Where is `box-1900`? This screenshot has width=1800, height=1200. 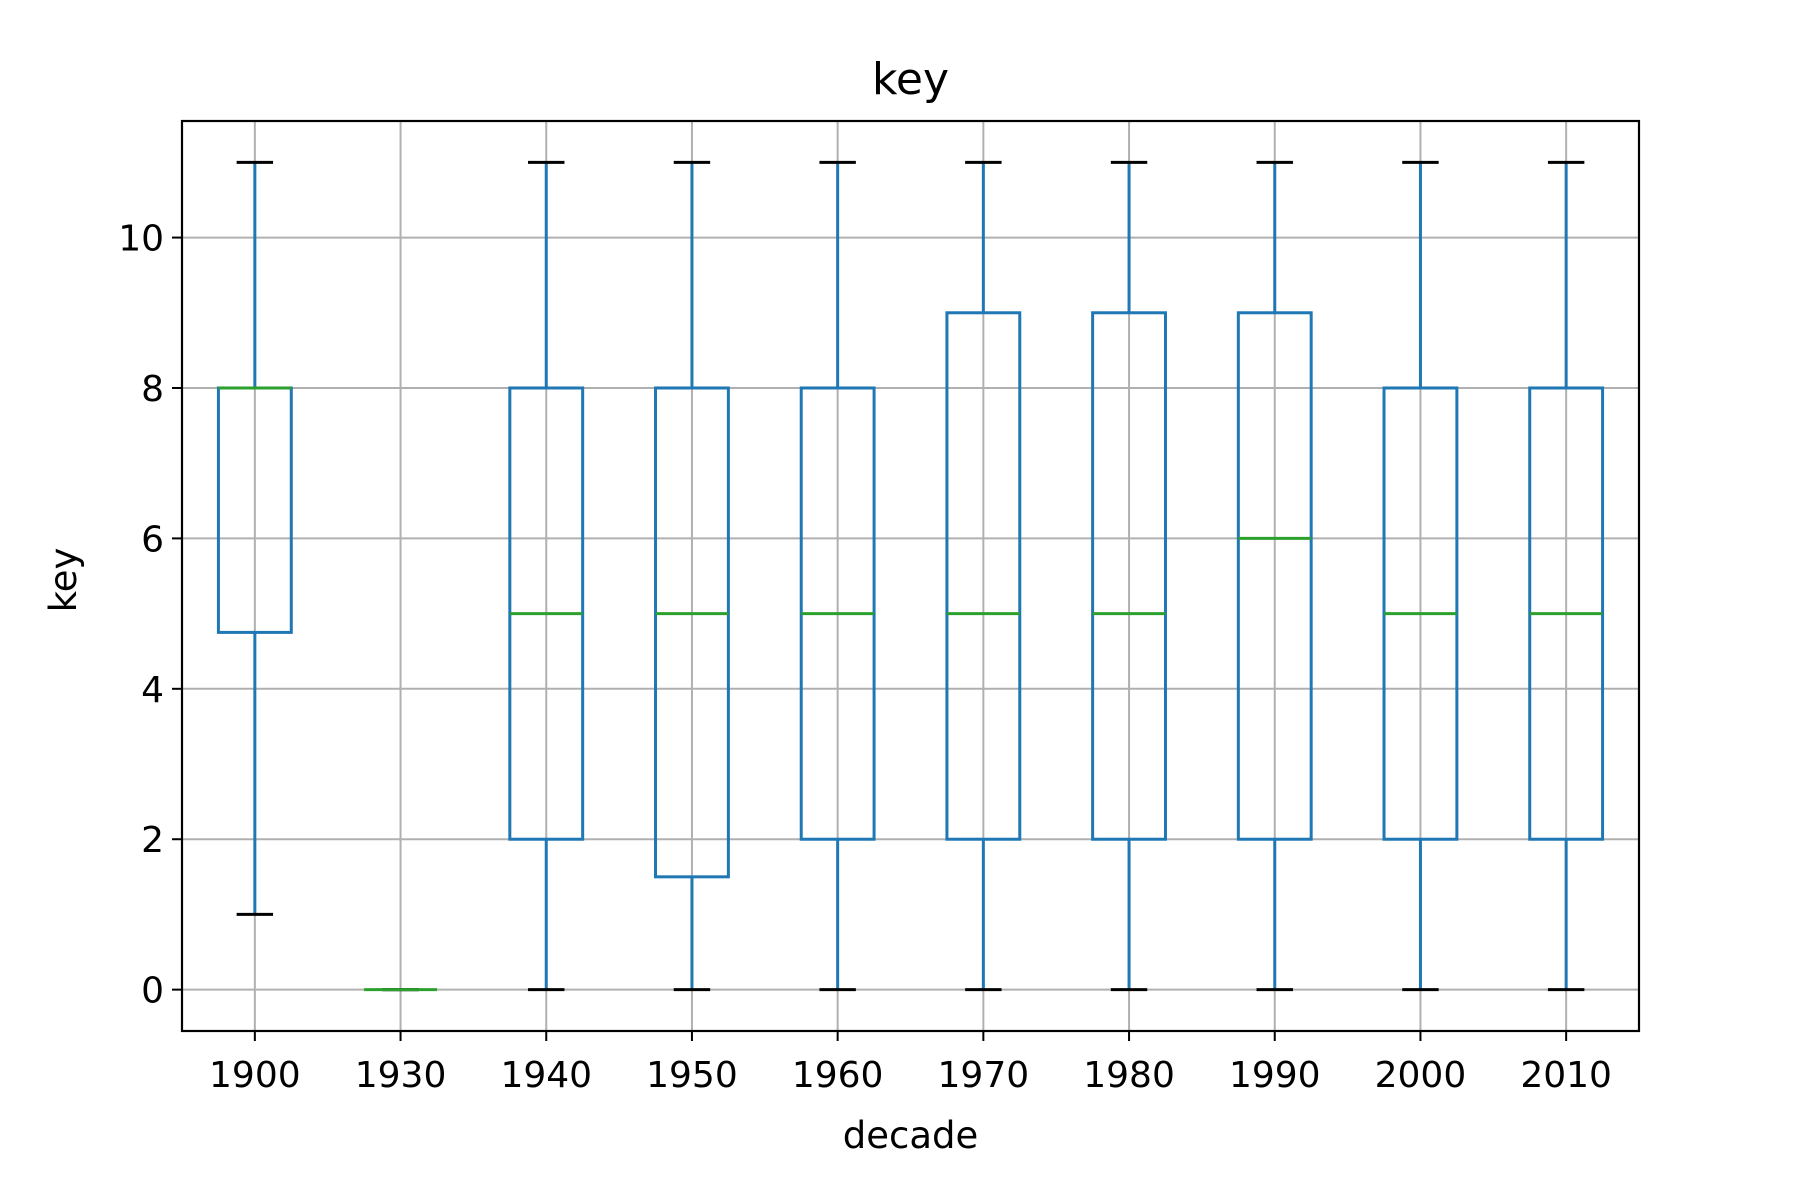 box-1900 is located at coordinates (254, 538).